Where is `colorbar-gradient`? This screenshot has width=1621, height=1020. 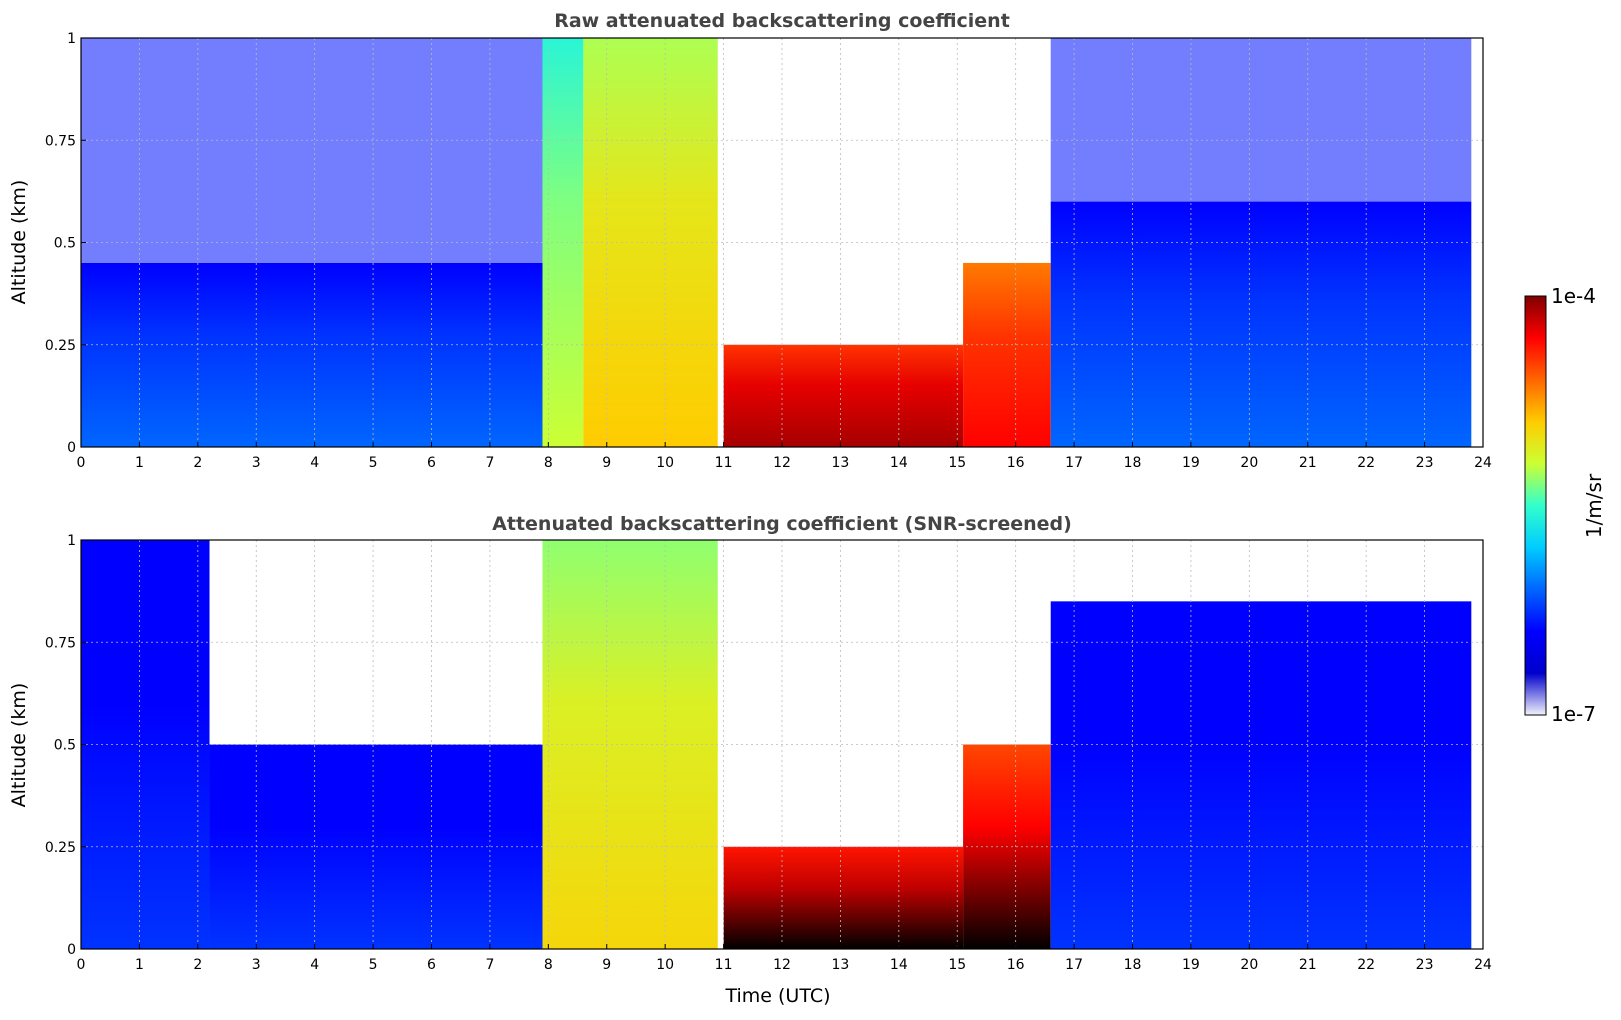
colorbar-gradient is located at coordinates (1535, 505).